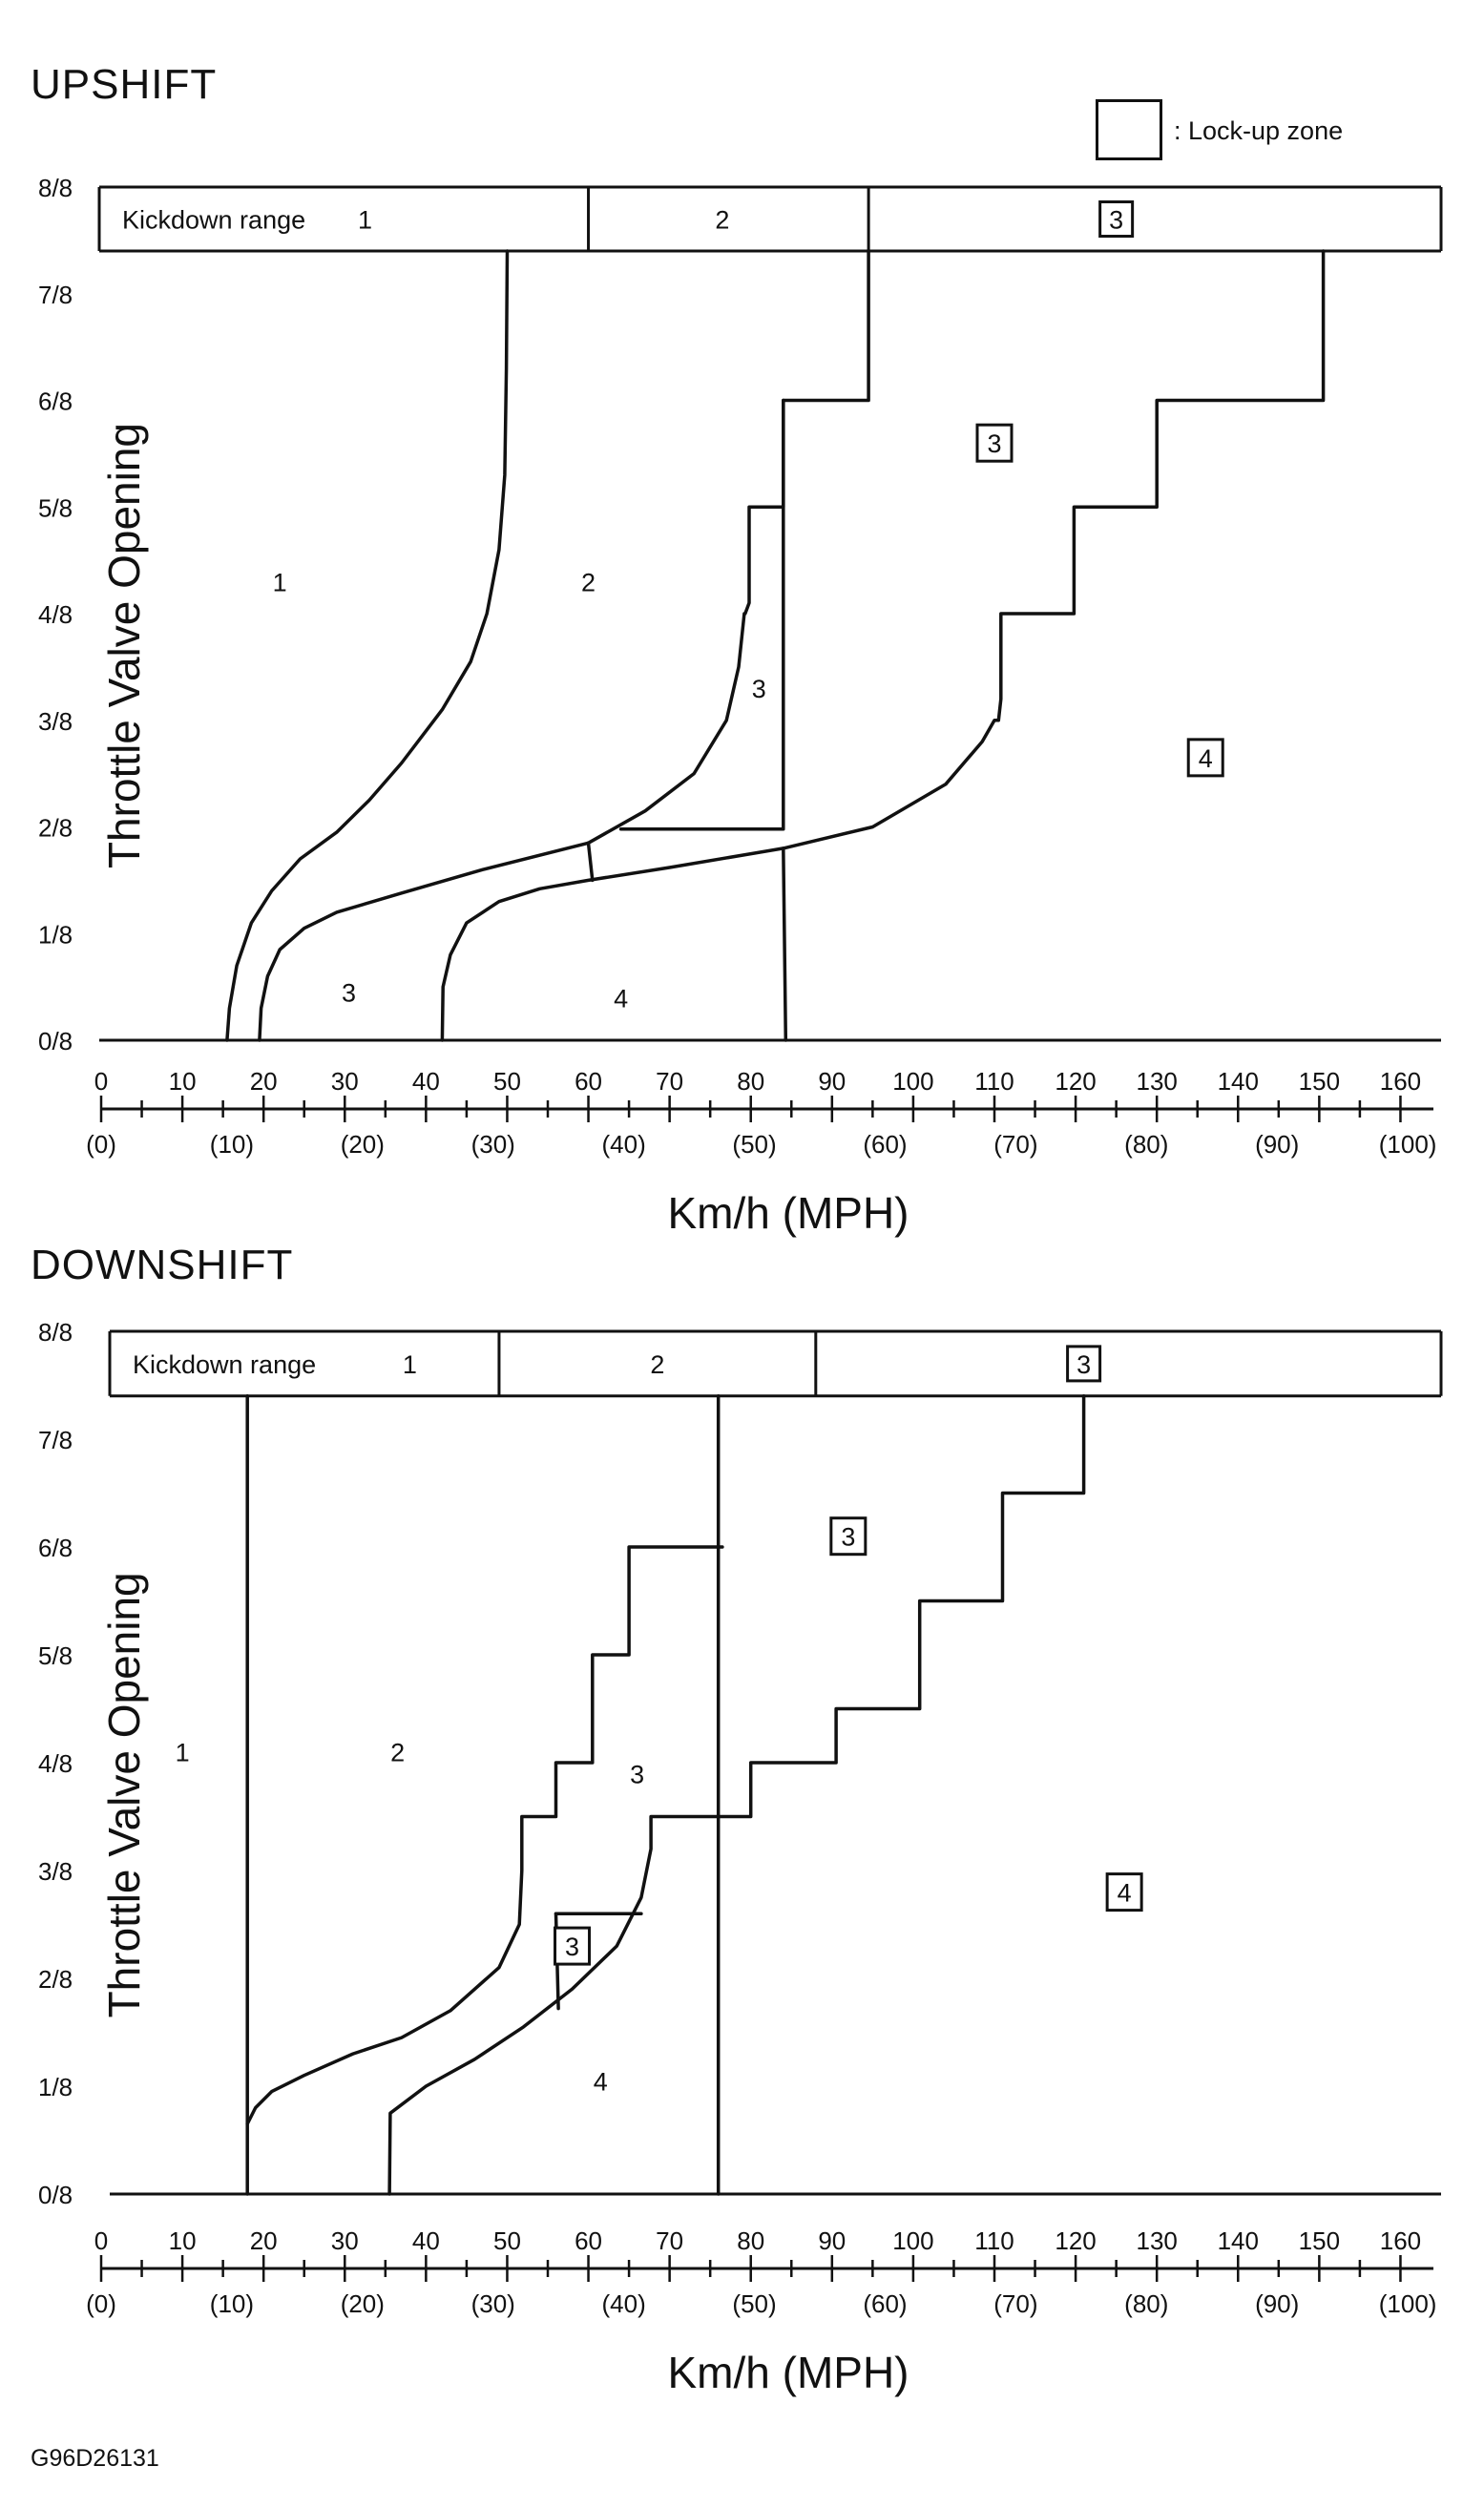 The width and height of the screenshot is (1484, 2508). Describe the element at coordinates (1129, 129) in the screenshot. I see `lock-up-zone-legend-box` at that location.